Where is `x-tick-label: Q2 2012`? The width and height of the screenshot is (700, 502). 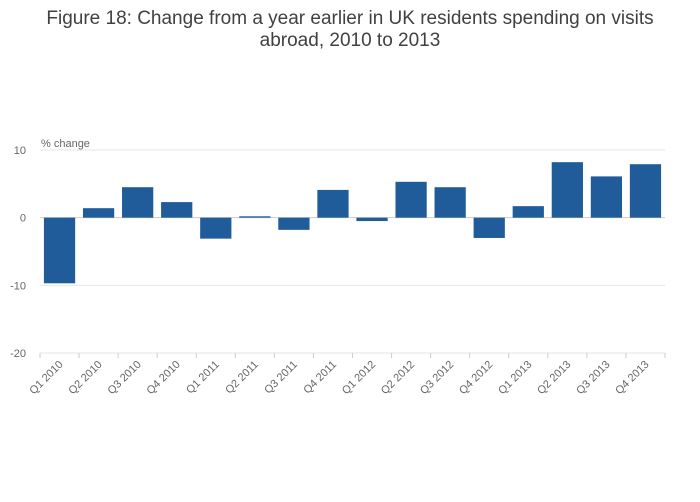
x-tick-label: Q2 2012 is located at coordinates (398, 378).